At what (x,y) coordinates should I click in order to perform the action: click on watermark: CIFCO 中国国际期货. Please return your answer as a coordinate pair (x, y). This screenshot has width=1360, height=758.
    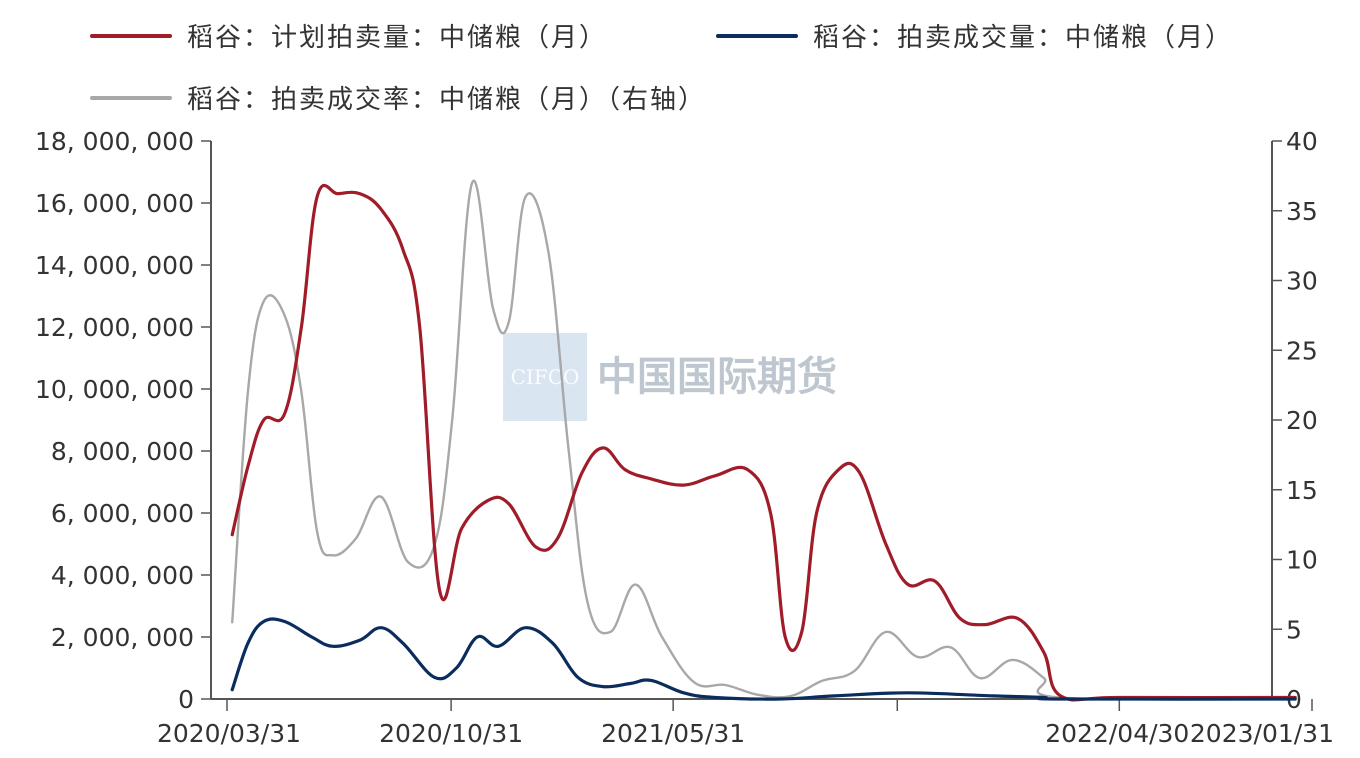
    Looking at the image, I should click on (670, 377).